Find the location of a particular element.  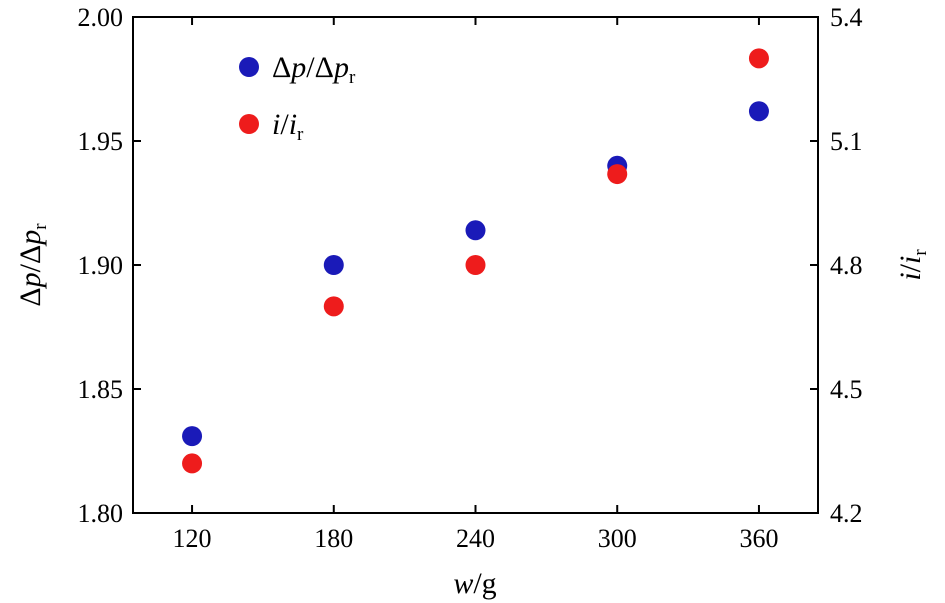

y-left-tick-label: 1.85 is located at coordinates (101, 389).